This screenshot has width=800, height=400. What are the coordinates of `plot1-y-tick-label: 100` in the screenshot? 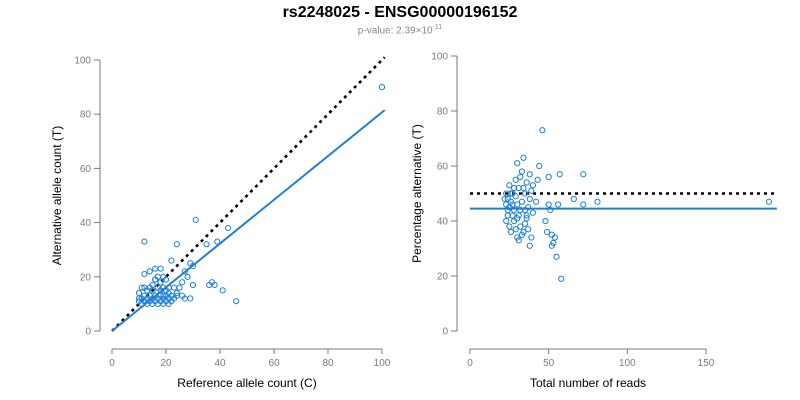 It's located at (82, 61).